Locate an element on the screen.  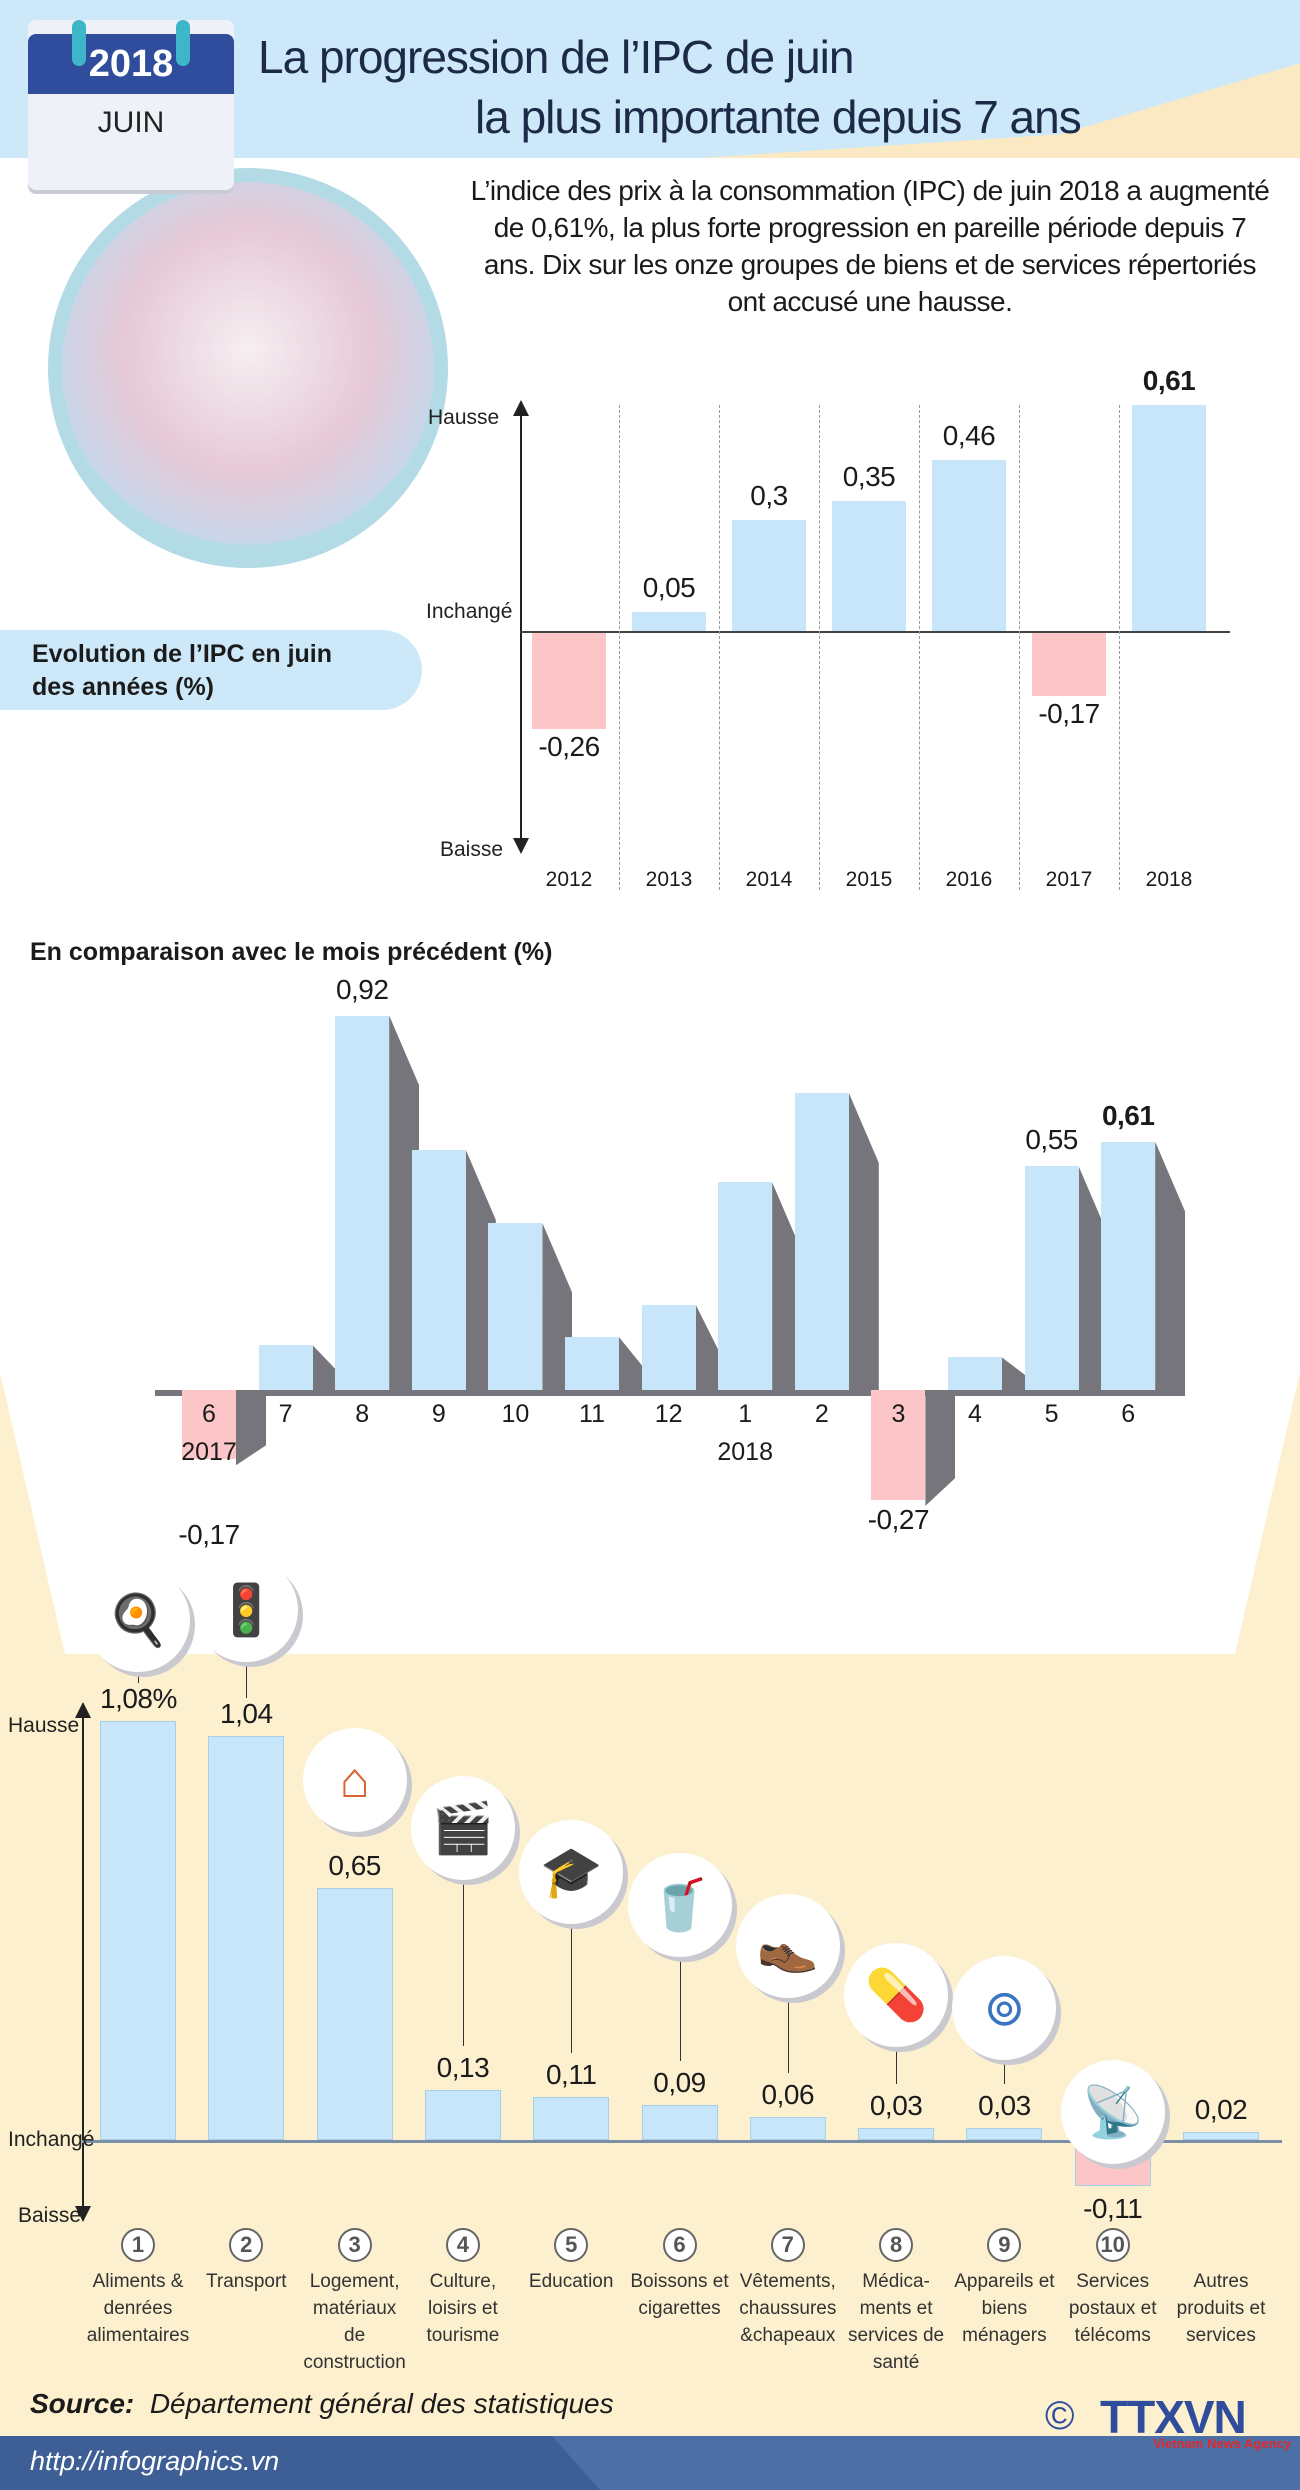
x-tick-label: 2 is located at coordinates (821, 1414).